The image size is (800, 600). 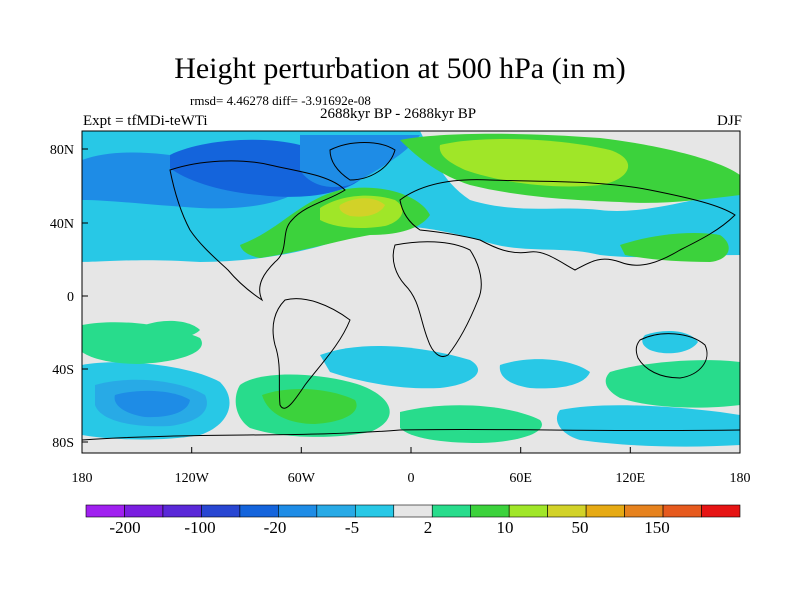 What do you see at coordinates (674, 247) in the screenshot?
I see `north-pacific-high` at bounding box center [674, 247].